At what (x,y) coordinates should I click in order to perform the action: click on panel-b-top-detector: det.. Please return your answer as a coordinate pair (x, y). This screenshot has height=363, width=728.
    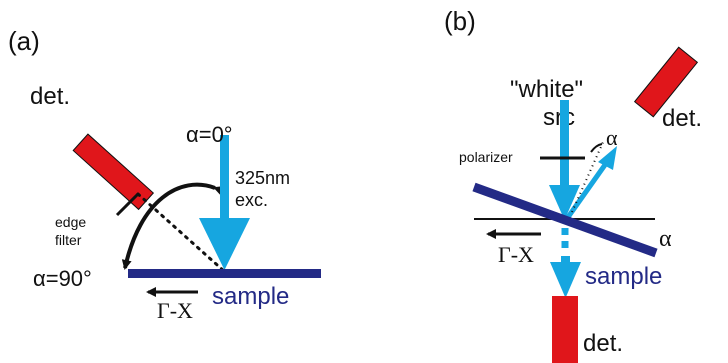
    Looking at the image, I should click on (667, 89).